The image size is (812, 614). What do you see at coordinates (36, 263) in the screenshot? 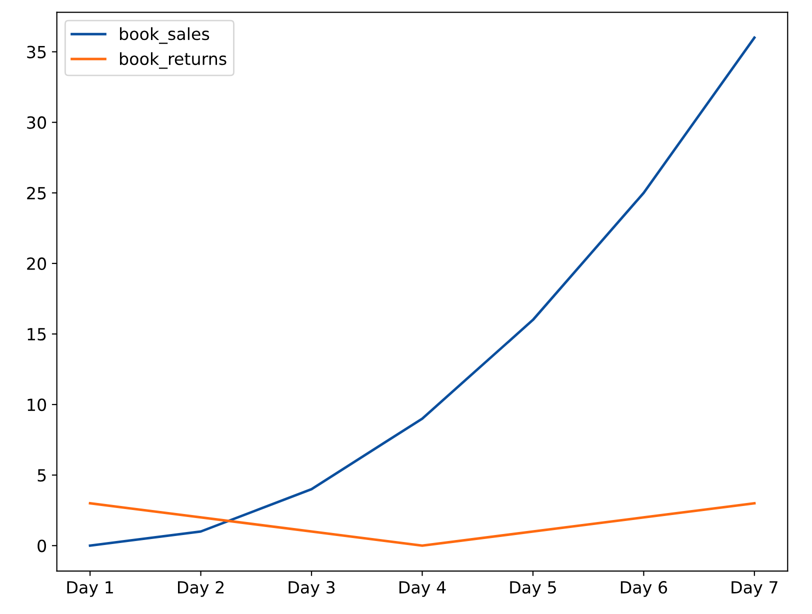
I see `y-tick-label: 20` at bounding box center [36, 263].